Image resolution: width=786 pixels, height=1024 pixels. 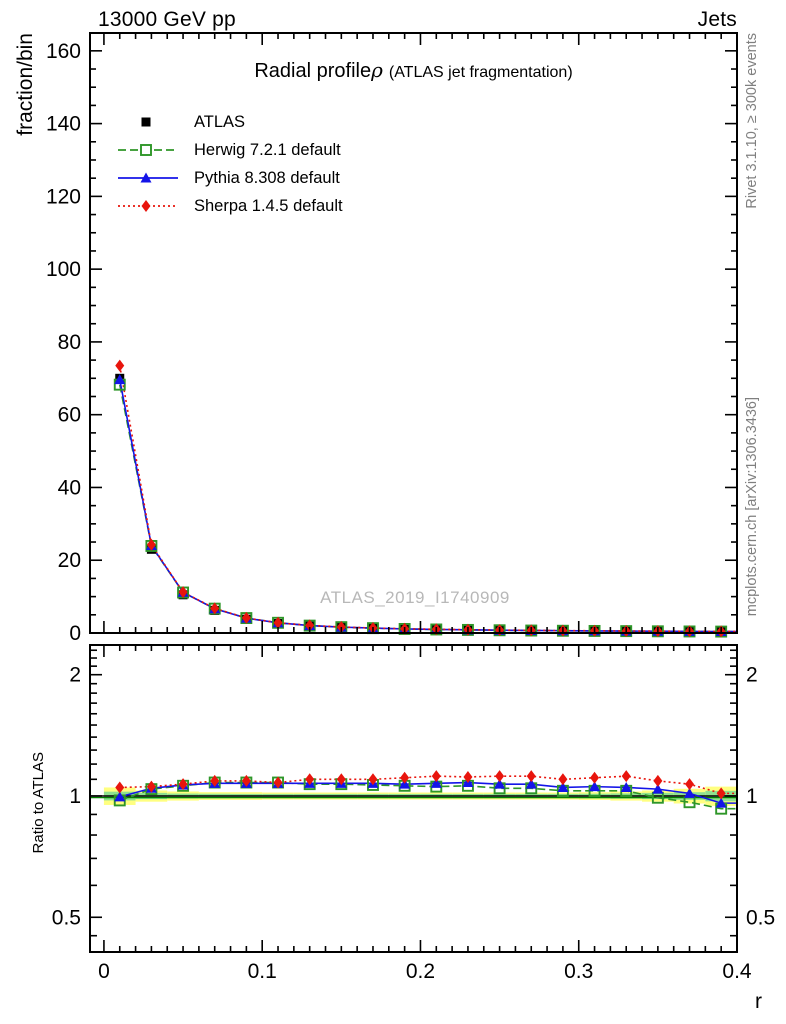 I want to click on legend-label-pythia: Pythia 8.308 default, so click(x=267, y=177).